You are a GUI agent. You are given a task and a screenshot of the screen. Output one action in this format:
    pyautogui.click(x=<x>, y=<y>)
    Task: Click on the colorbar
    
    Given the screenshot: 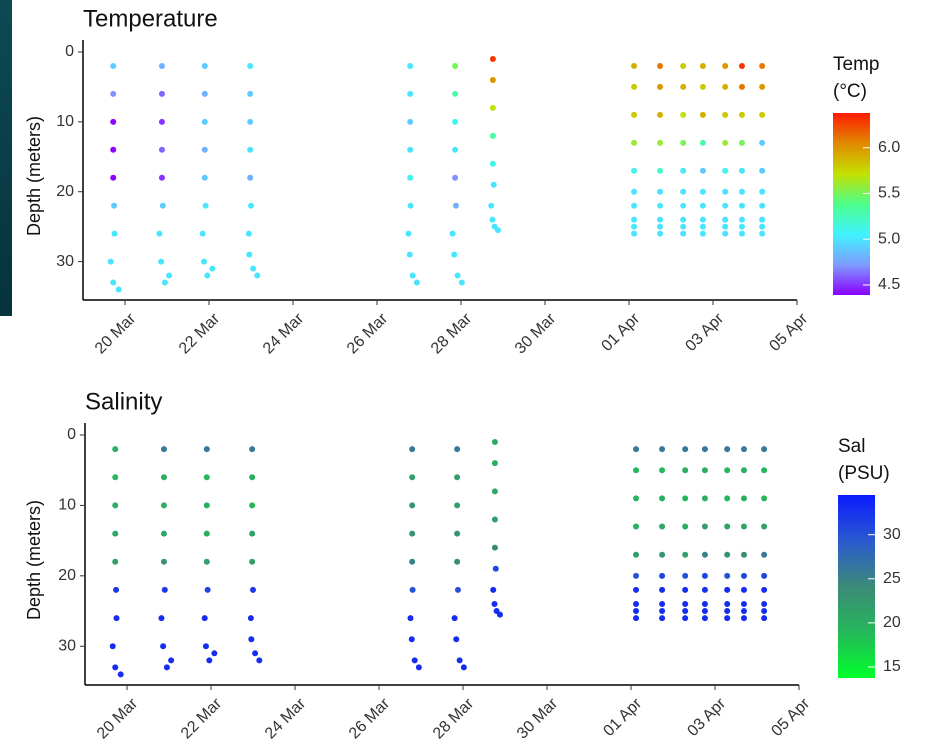 What is the action you would take?
    pyautogui.click(x=851, y=204)
    